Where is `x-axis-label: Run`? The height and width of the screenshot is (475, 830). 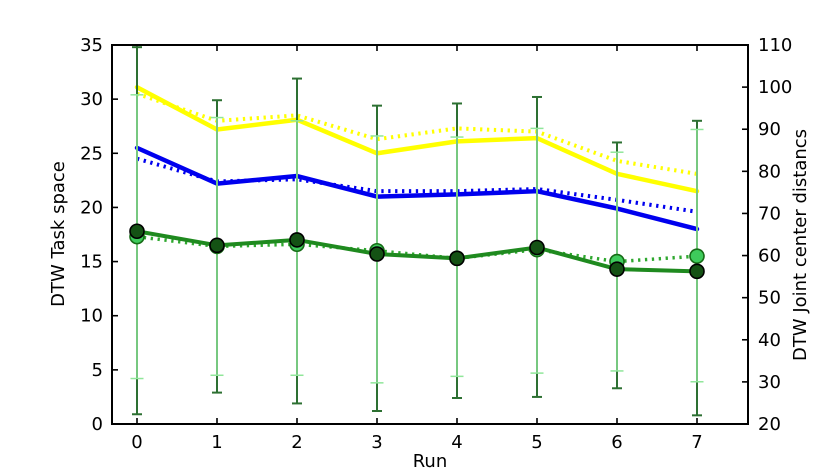
x-axis-label: Run is located at coordinates (430, 461).